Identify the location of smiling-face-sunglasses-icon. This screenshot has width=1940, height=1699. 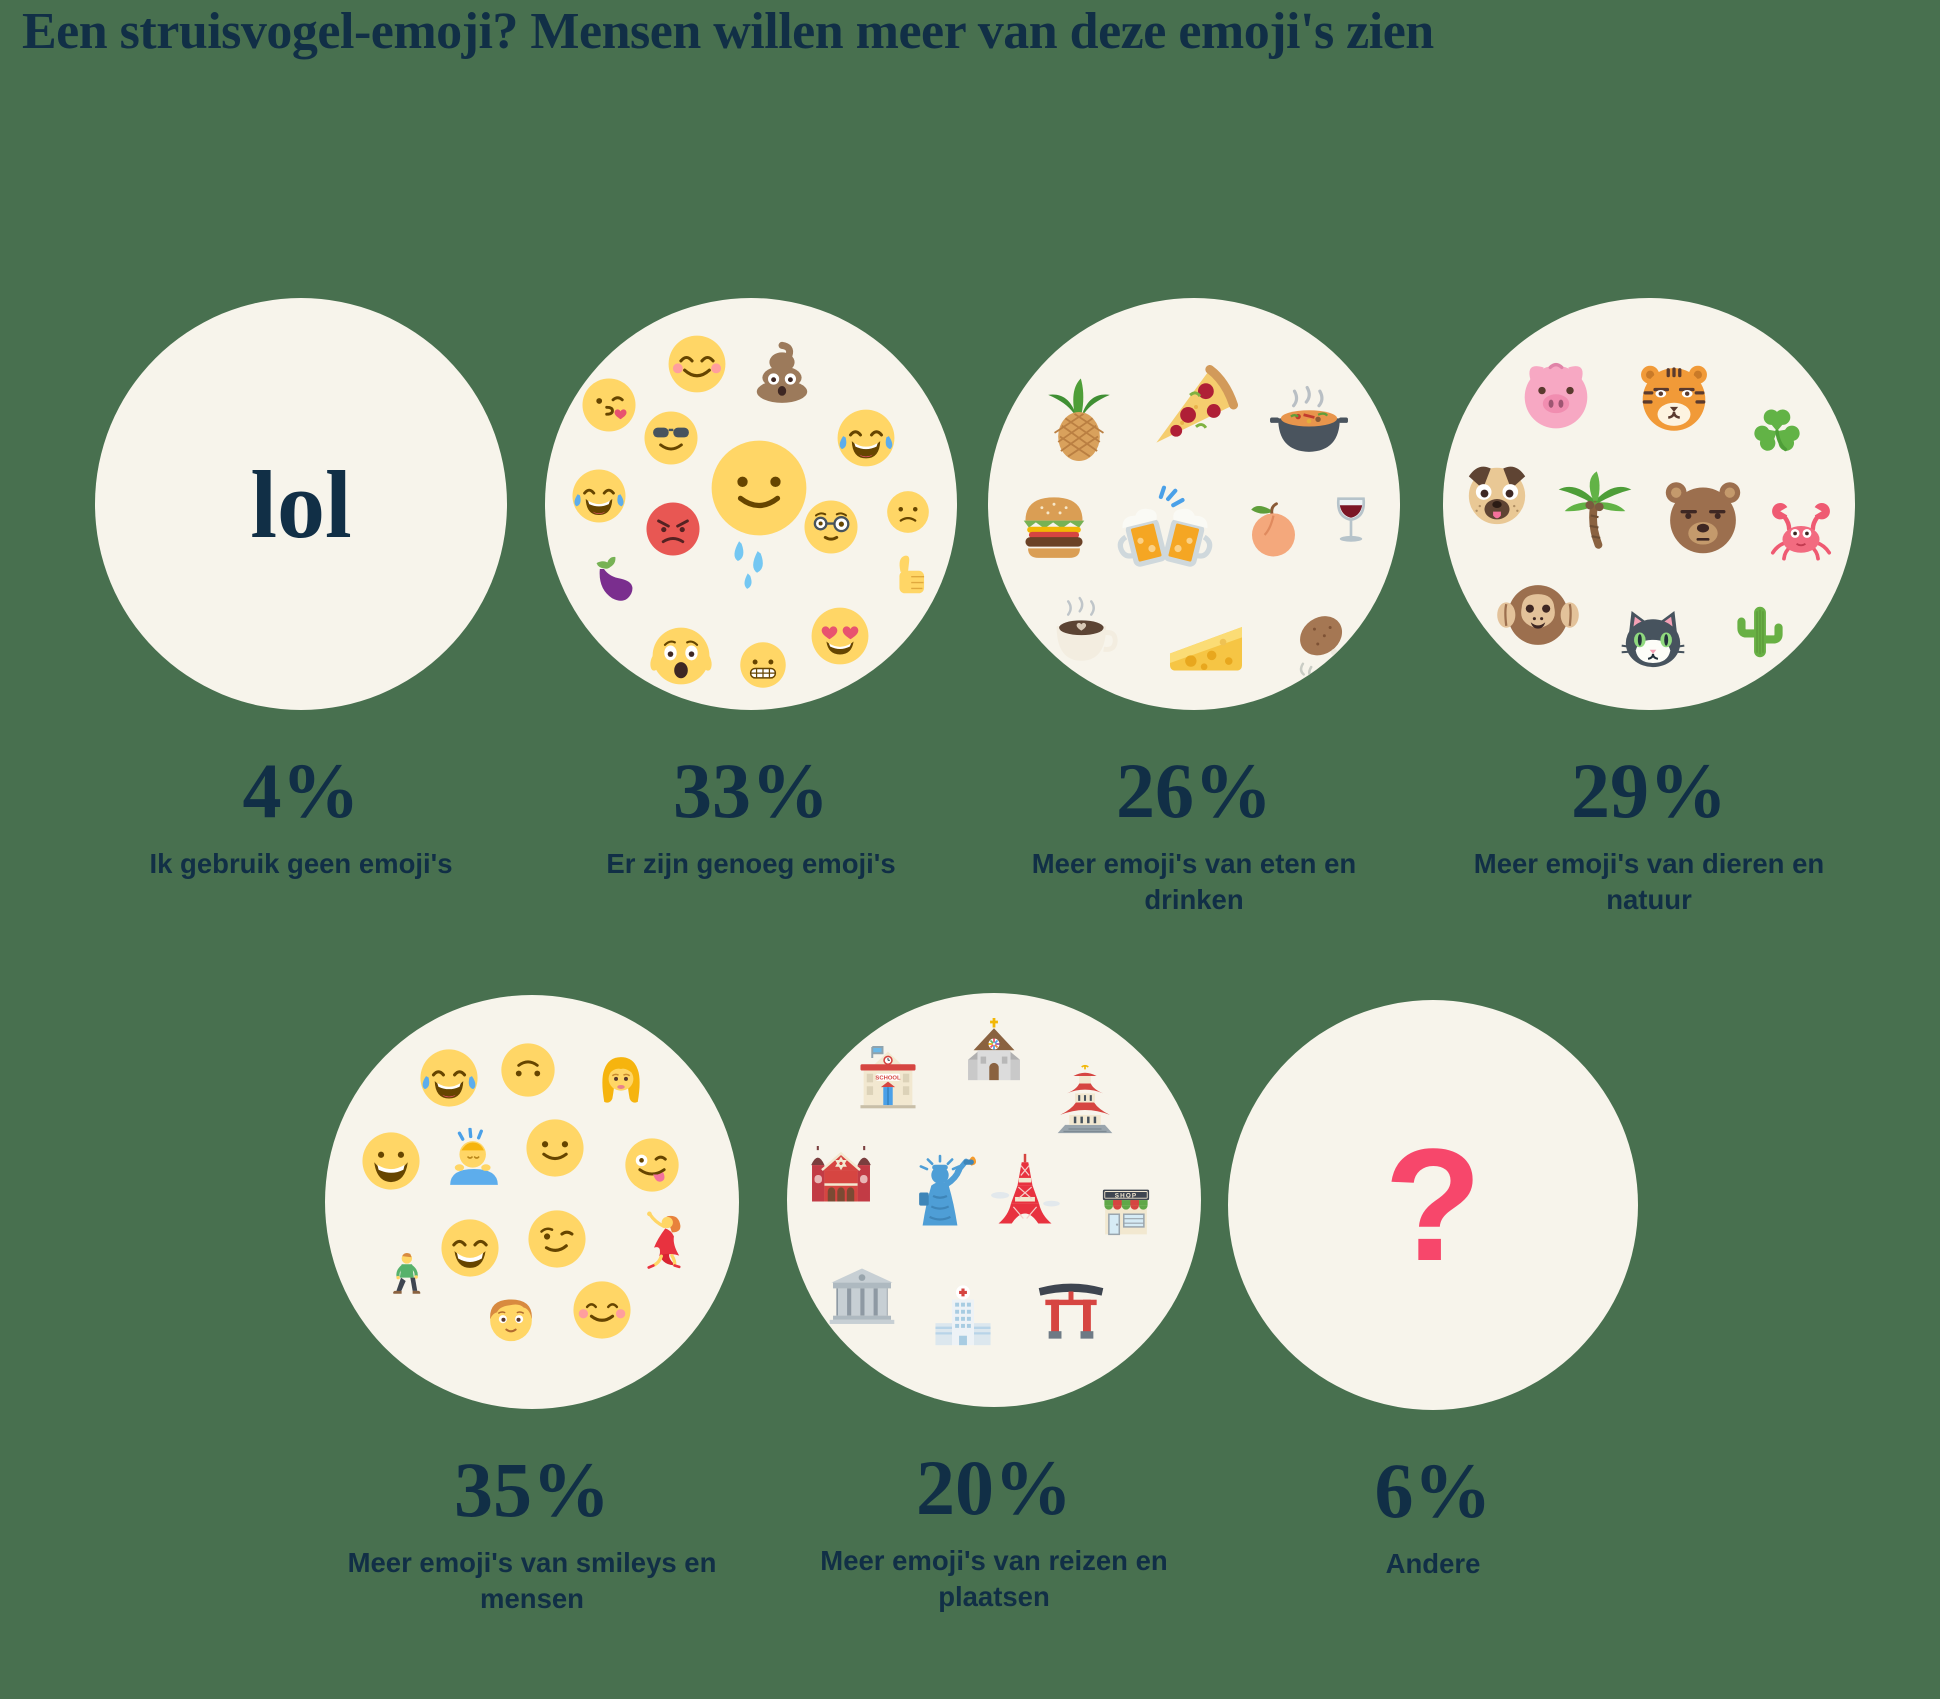
(671, 438).